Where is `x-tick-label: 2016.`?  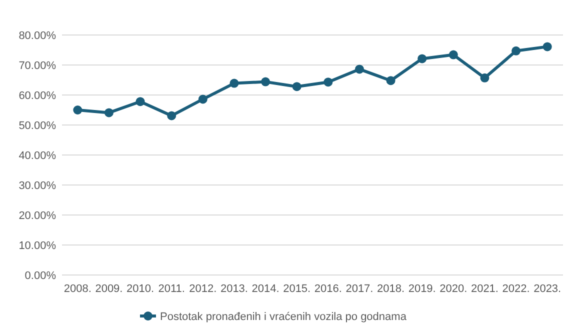 x-tick-label: 2016. is located at coordinates (328, 289).